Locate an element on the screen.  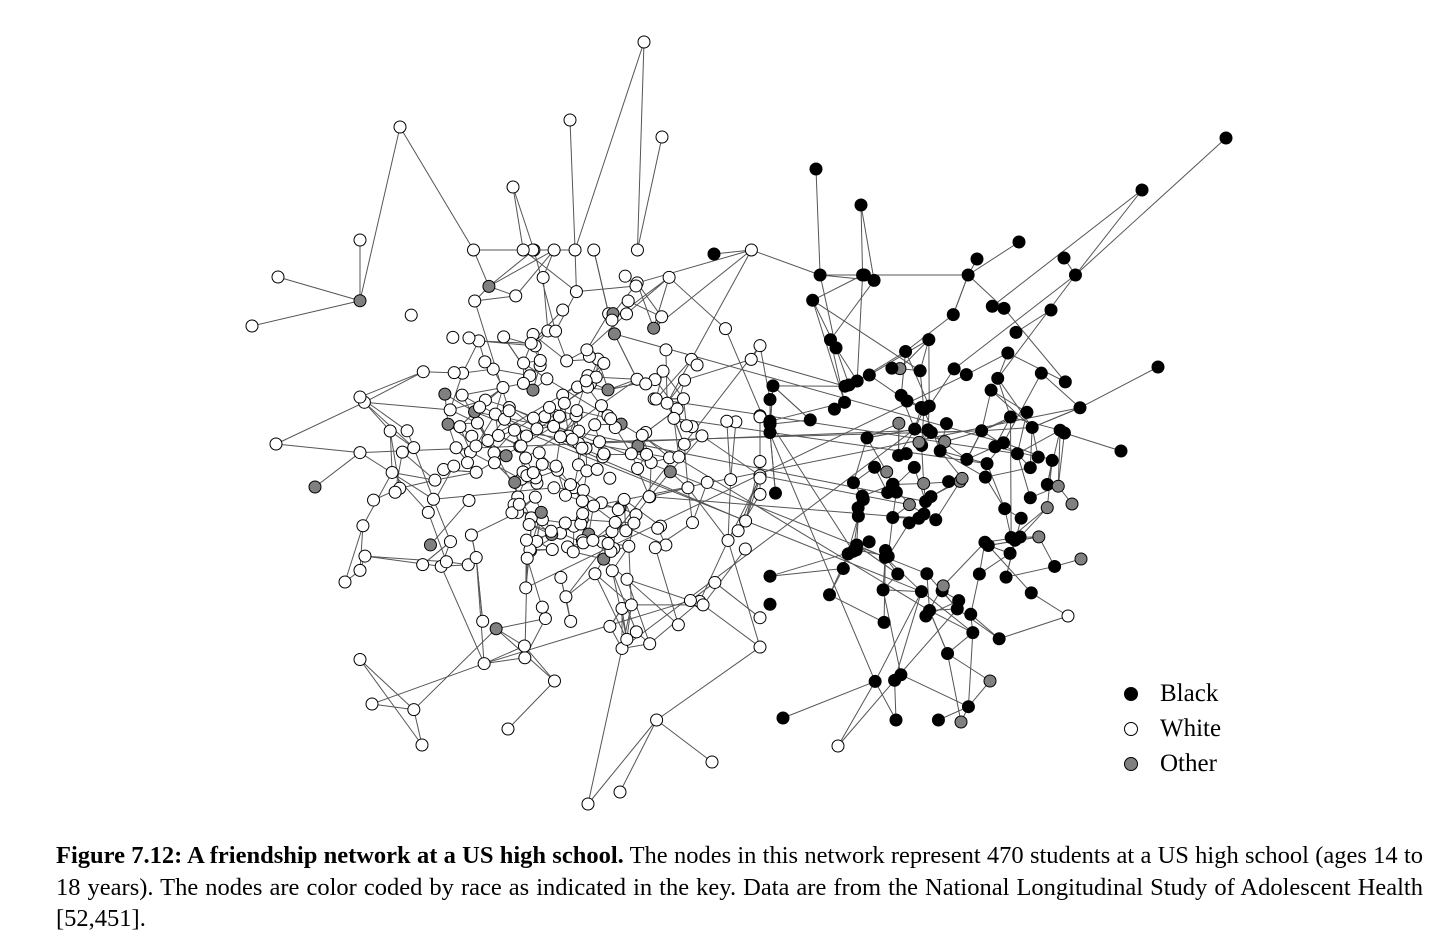
legend-item-black: Black is located at coordinates (1204, 693).